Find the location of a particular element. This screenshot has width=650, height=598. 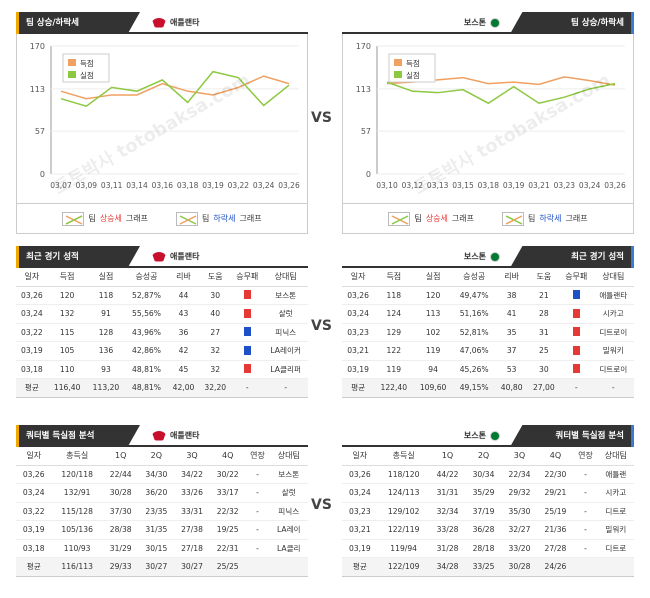

table-cell: 22/31 is located at coordinates (227, 549).